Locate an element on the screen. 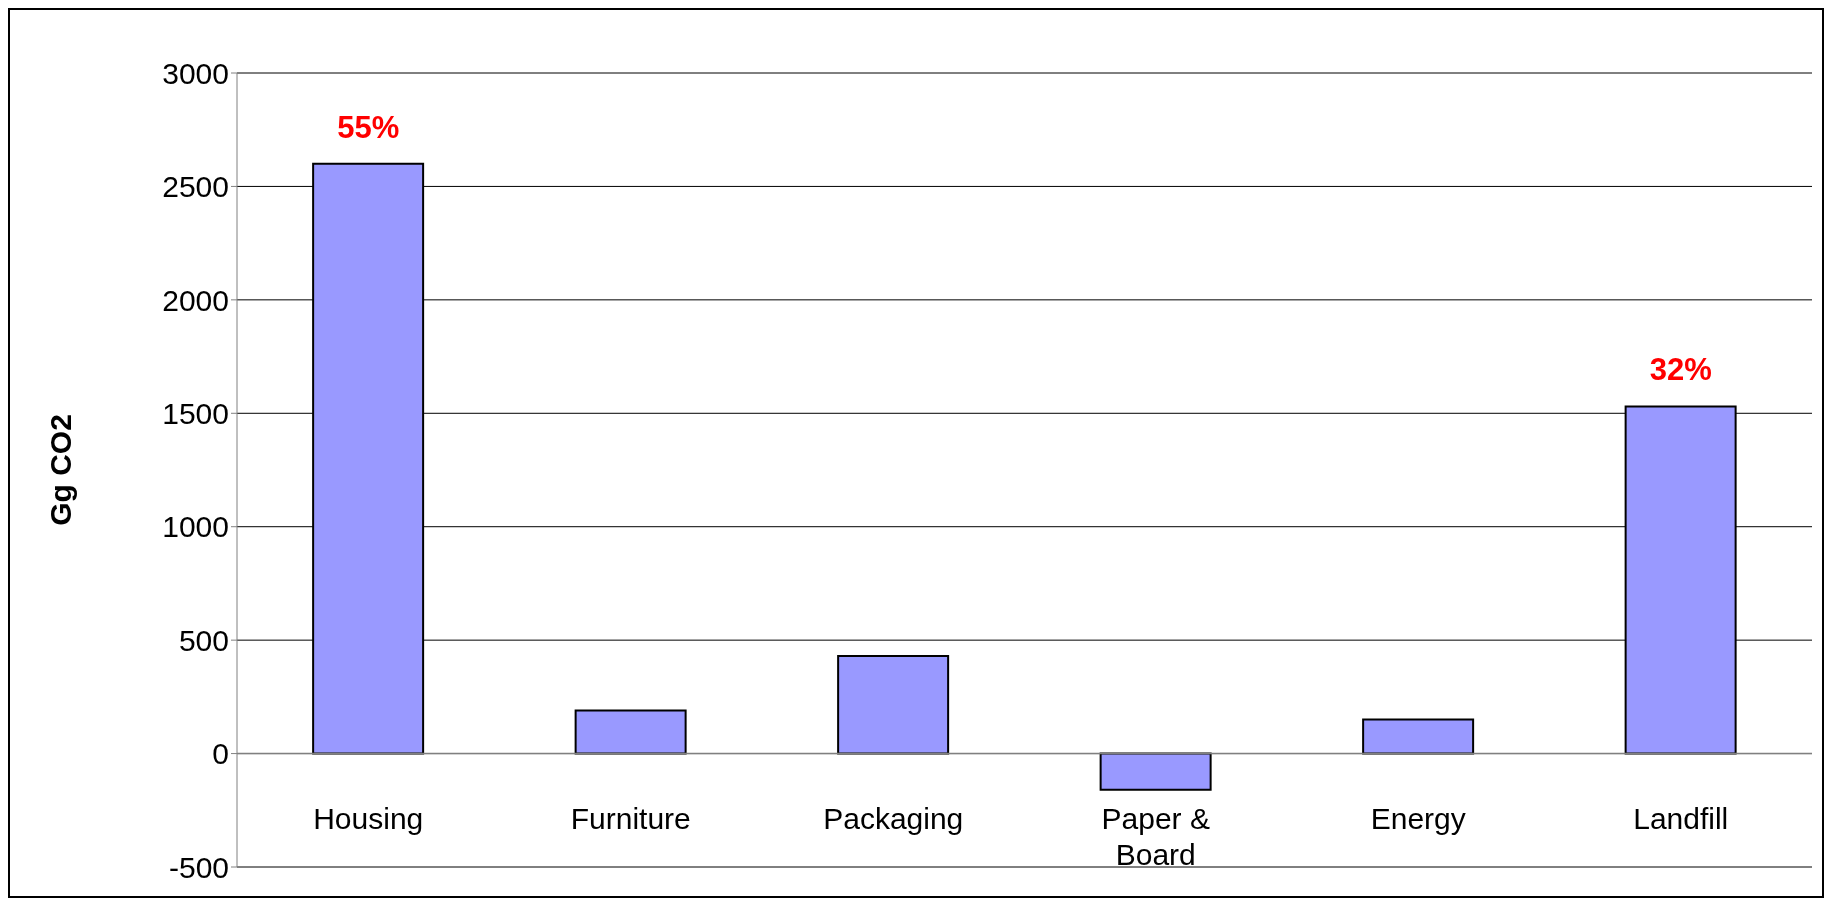 The height and width of the screenshot is (917, 1836). y-tick-label: 3000 is located at coordinates (195, 73).